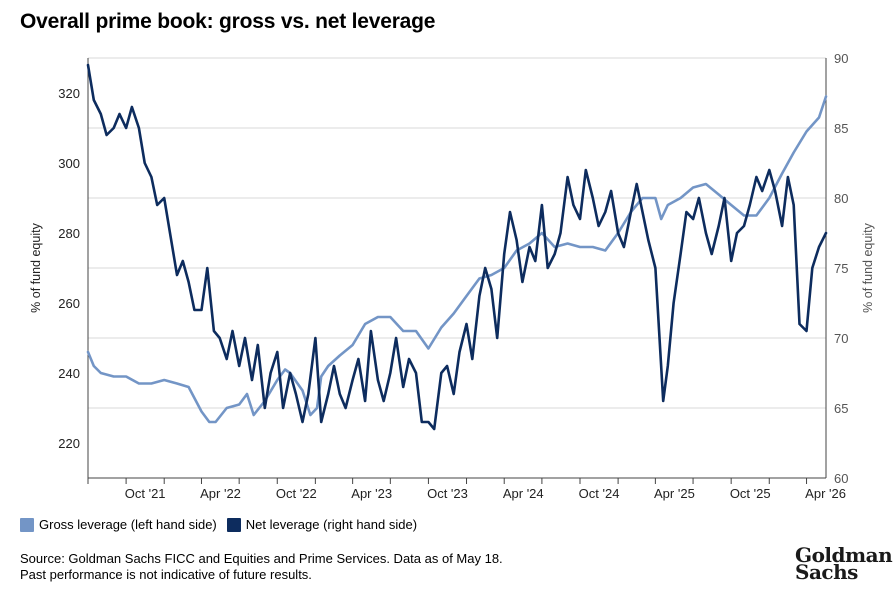  Describe the element at coordinates (841, 408) in the screenshot. I see `y-right-tick-label: 65` at that location.